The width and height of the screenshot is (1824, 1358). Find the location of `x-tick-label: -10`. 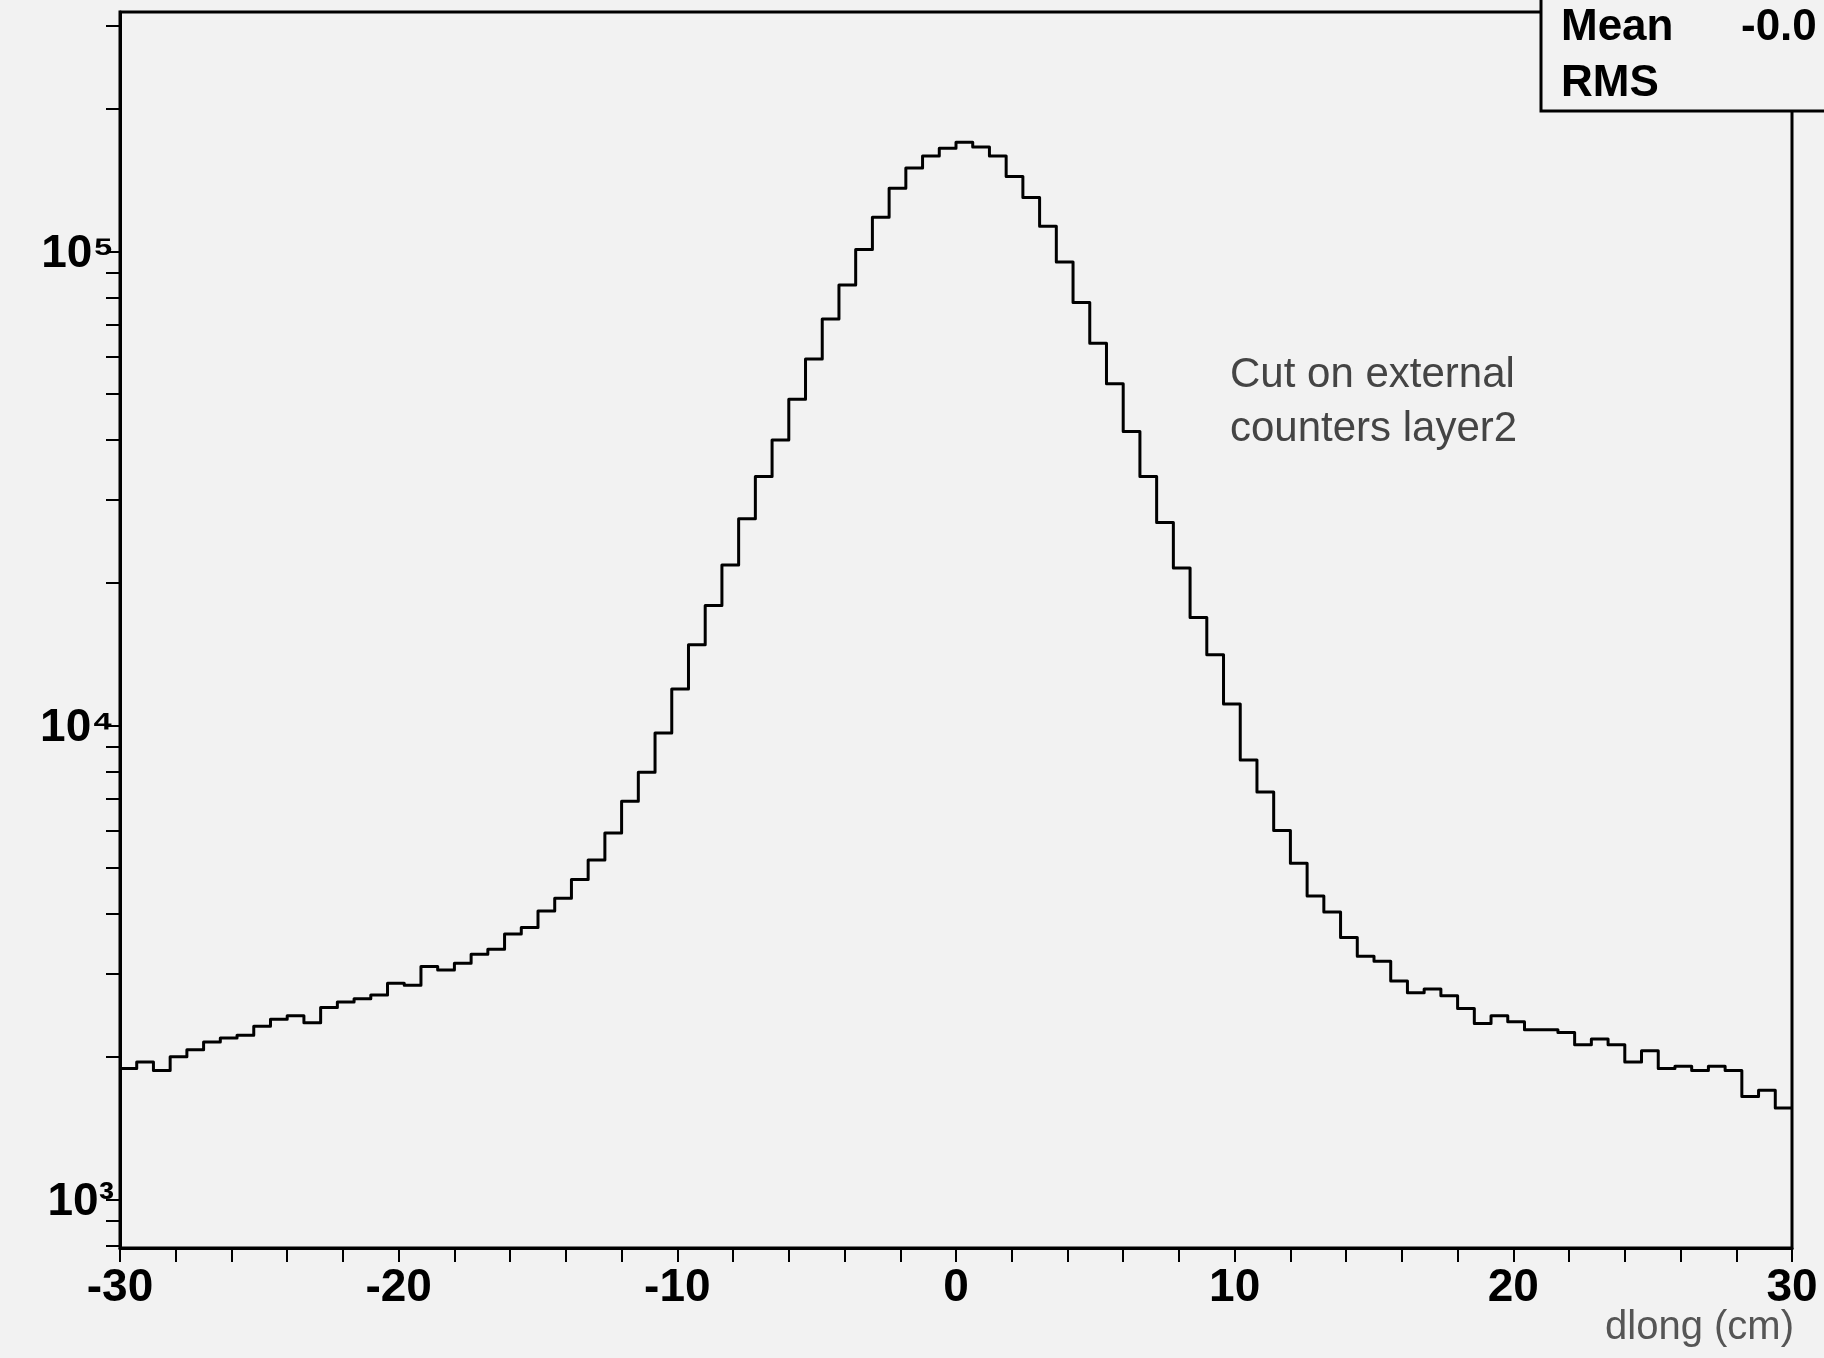

x-tick-label: -10 is located at coordinates (677, 1285).